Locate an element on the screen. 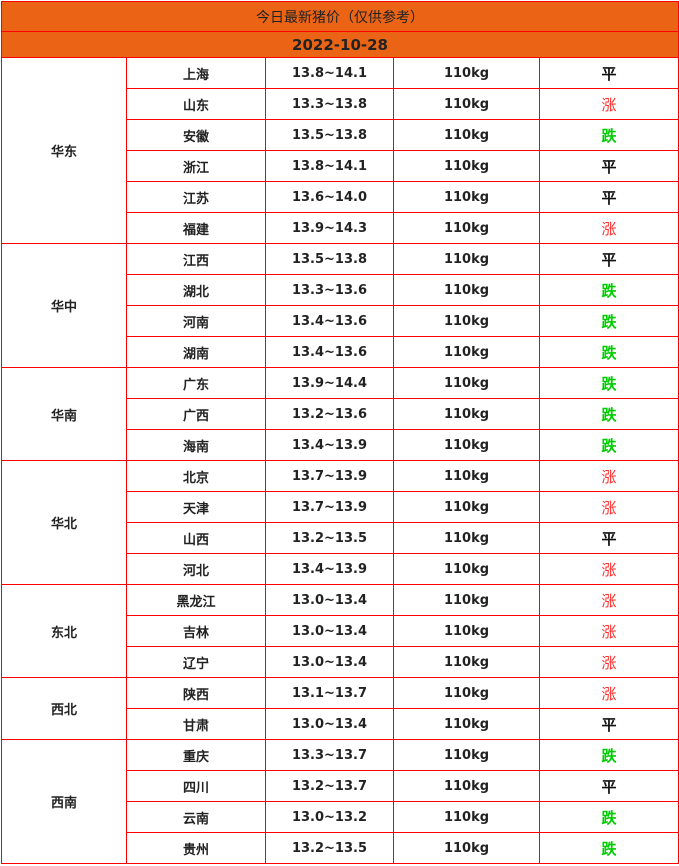 Image resolution: width=679 pixels, height=866 pixels. table-row: 江苏 13.6~14.0 110kg 平 is located at coordinates (340, 197).